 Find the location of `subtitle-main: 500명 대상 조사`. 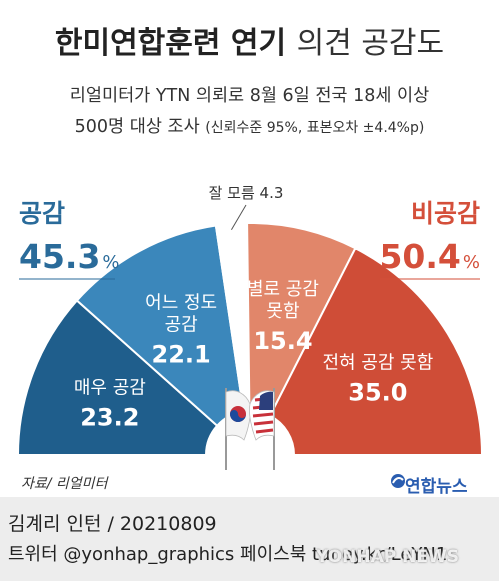

subtitle-main: 500명 대상 조사 is located at coordinates (137, 127).